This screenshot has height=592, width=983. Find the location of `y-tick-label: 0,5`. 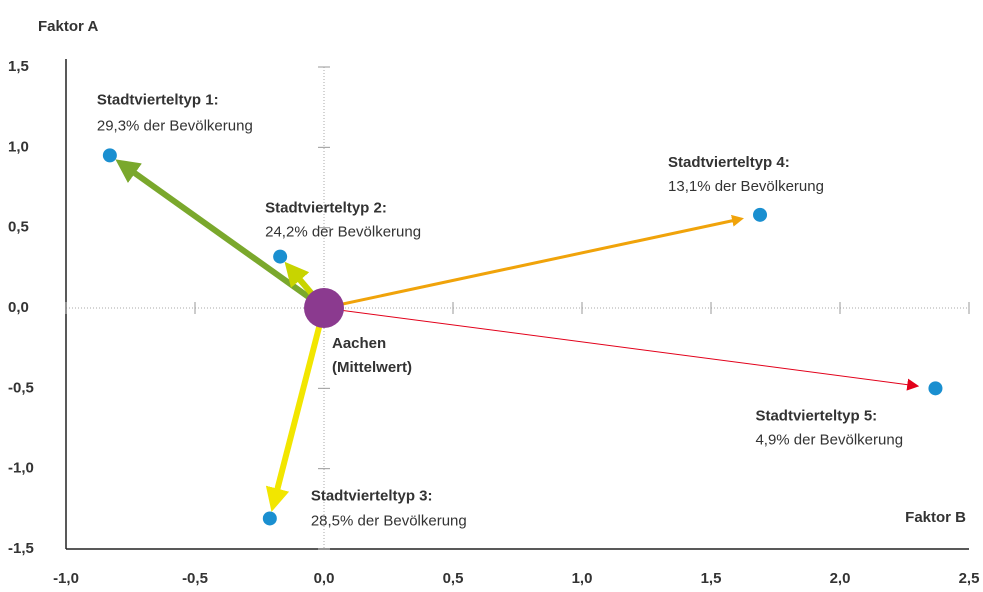

y-tick-label: 0,5 is located at coordinates (18, 227).